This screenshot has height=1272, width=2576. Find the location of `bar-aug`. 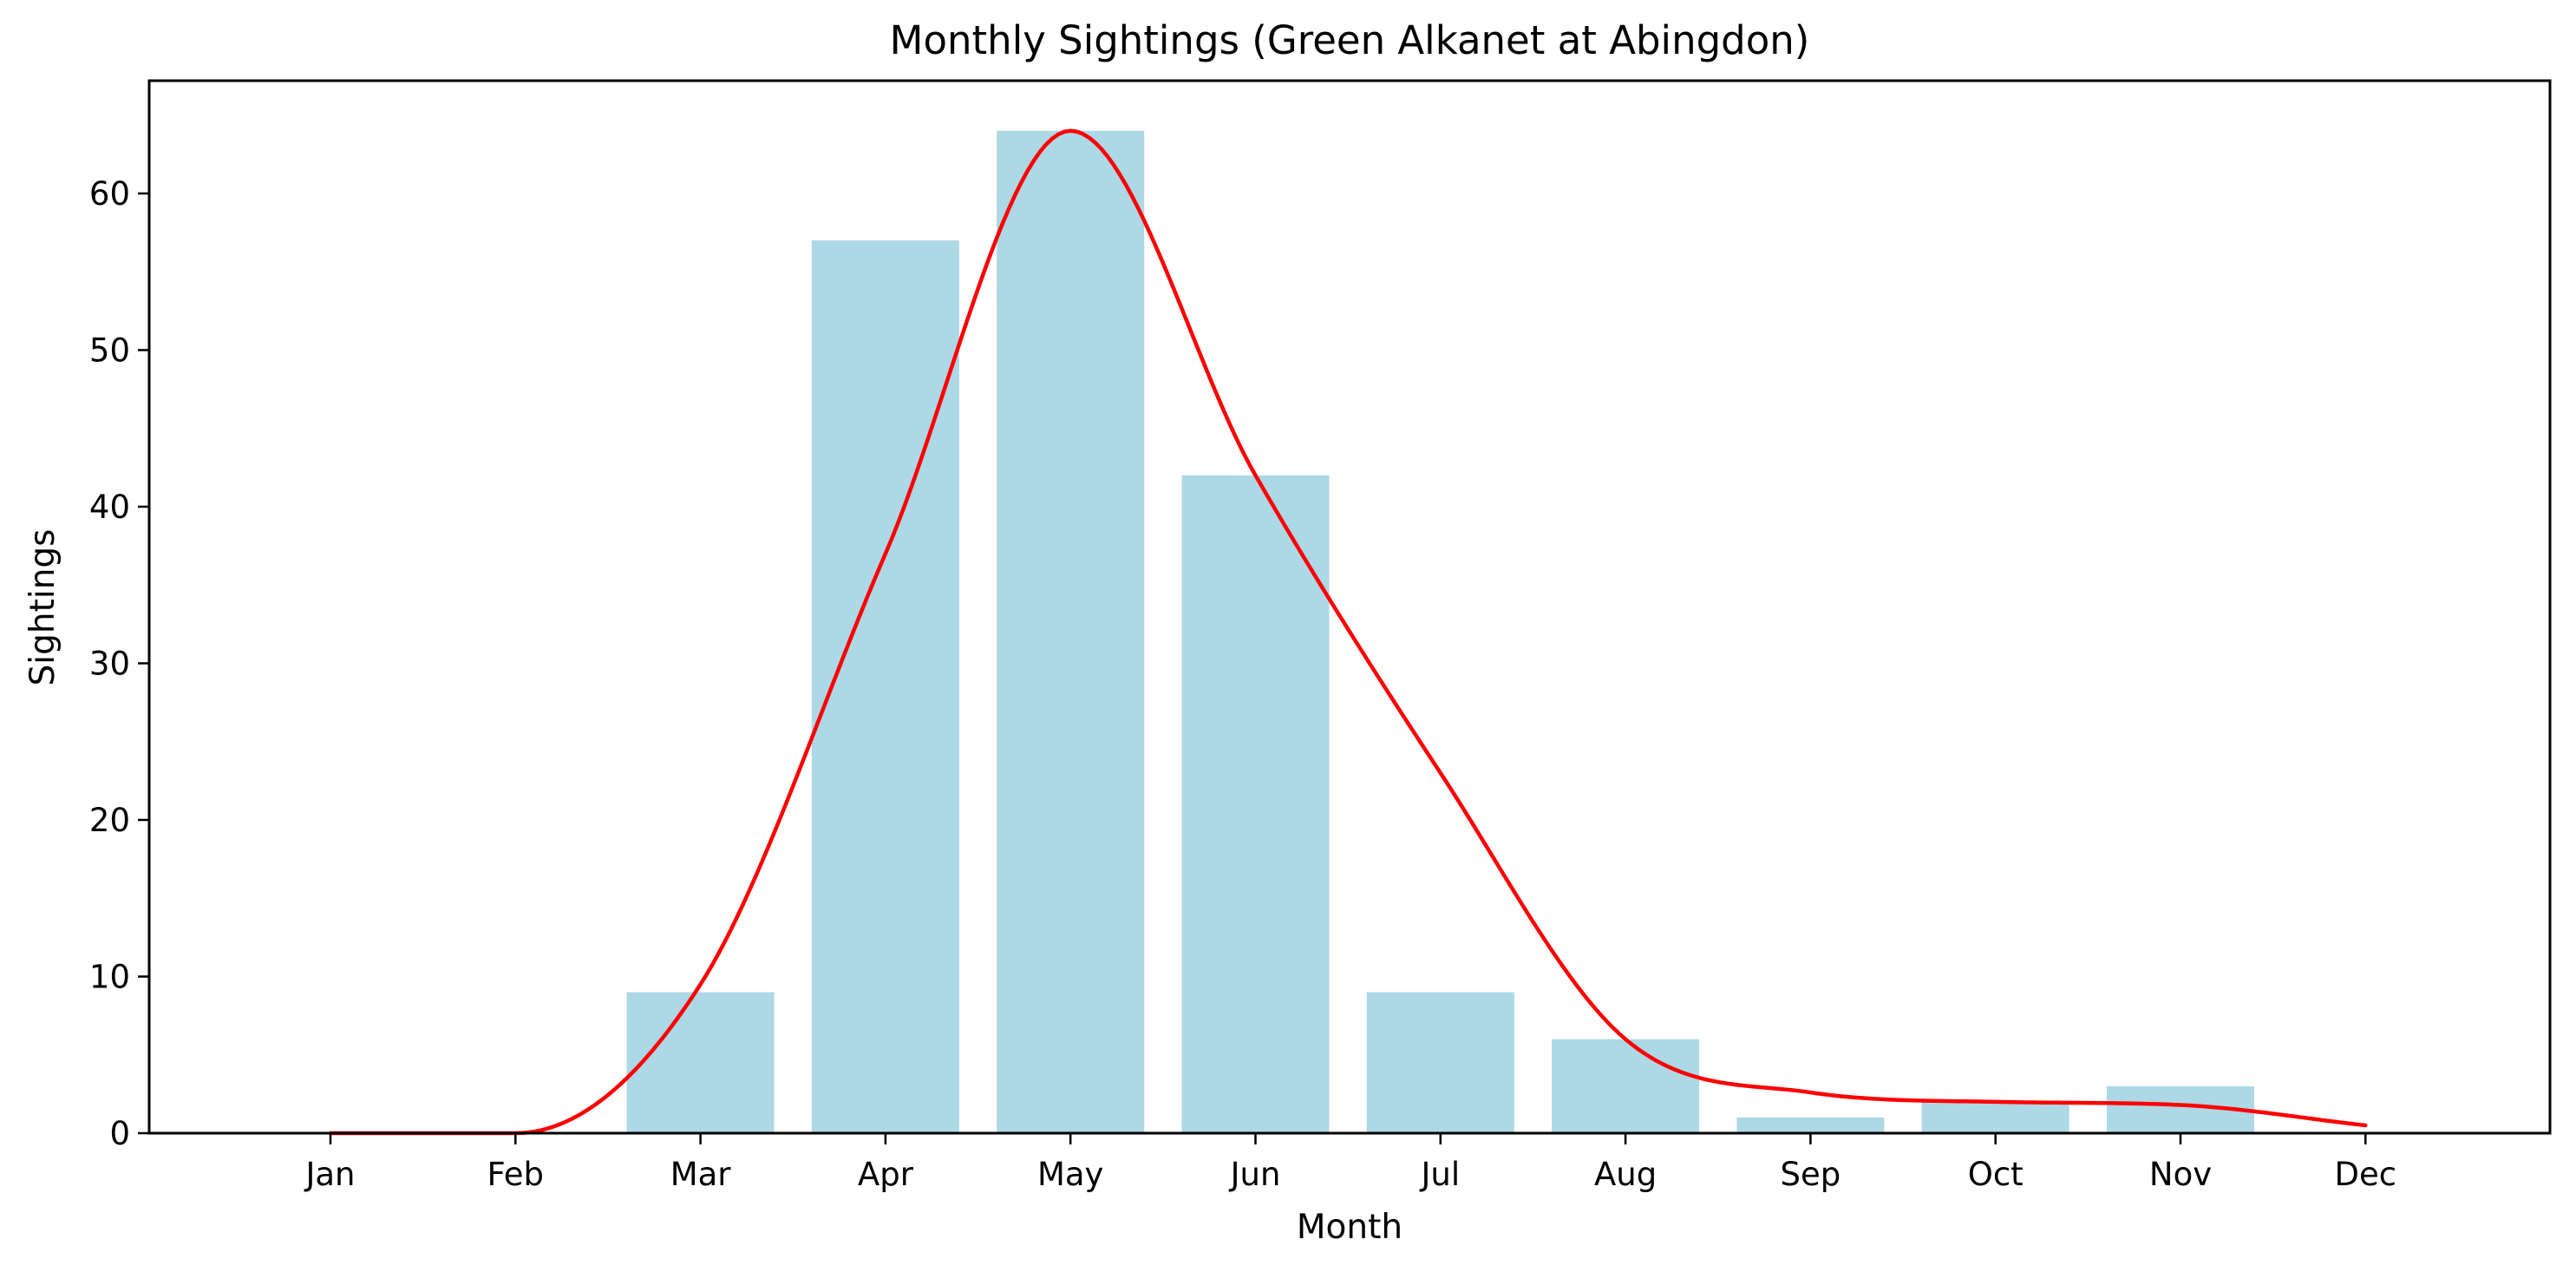

bar-aug is located at coordinates (1626, 1086).